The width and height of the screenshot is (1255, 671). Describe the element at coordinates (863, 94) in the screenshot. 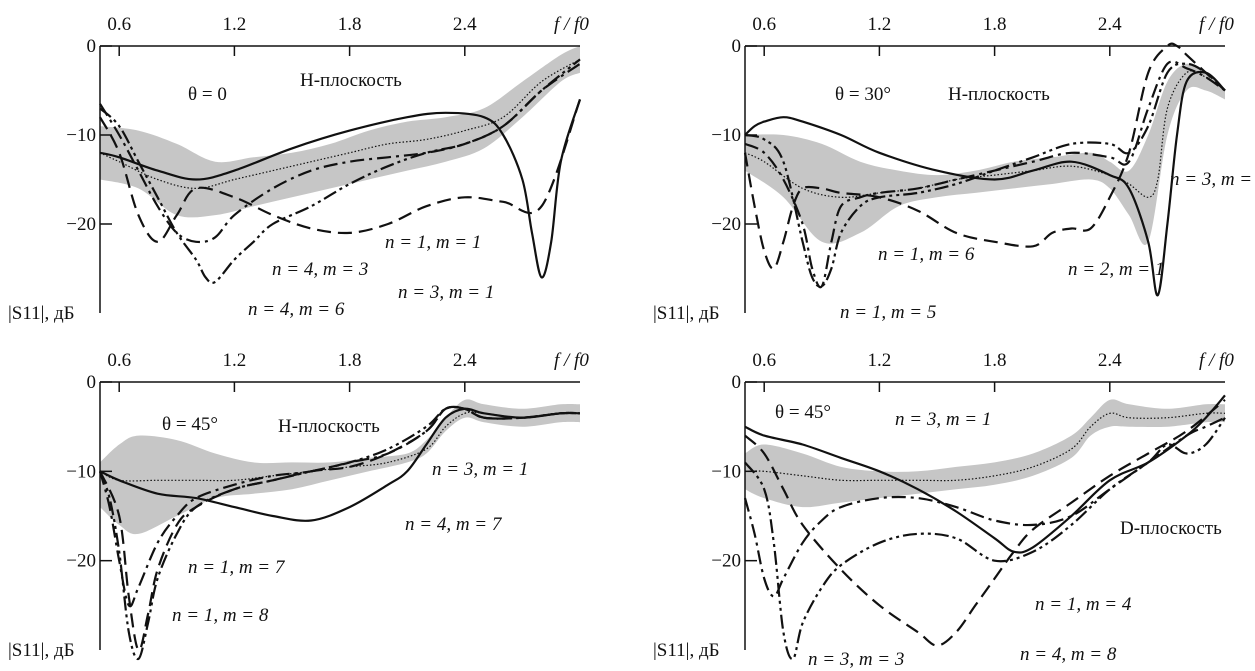

I see `panel-annotation: θ = 30°` at that location.